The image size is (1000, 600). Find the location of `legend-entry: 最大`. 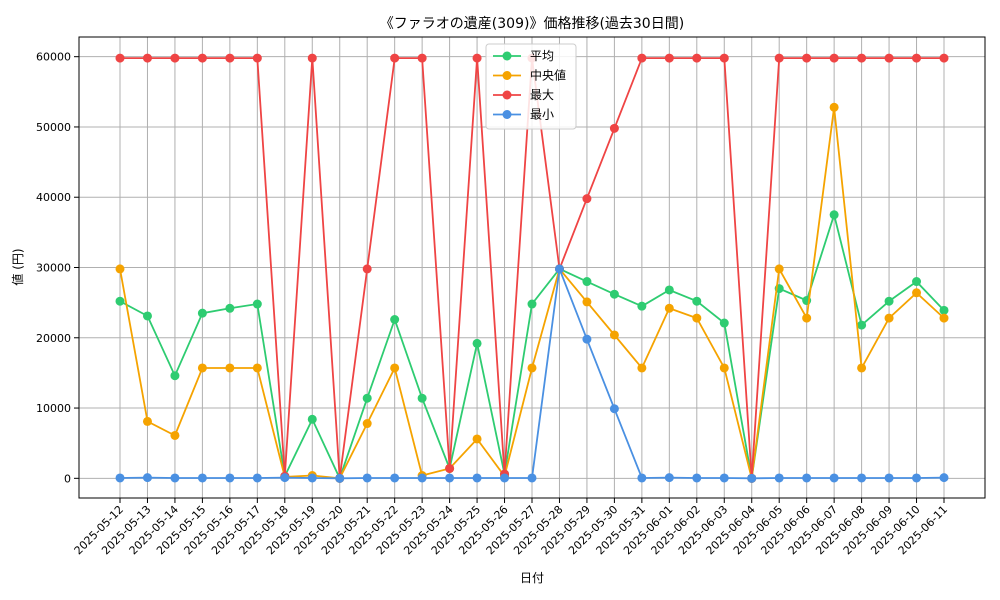

legend-entry: 最大 is located at coordinates (523, 95).